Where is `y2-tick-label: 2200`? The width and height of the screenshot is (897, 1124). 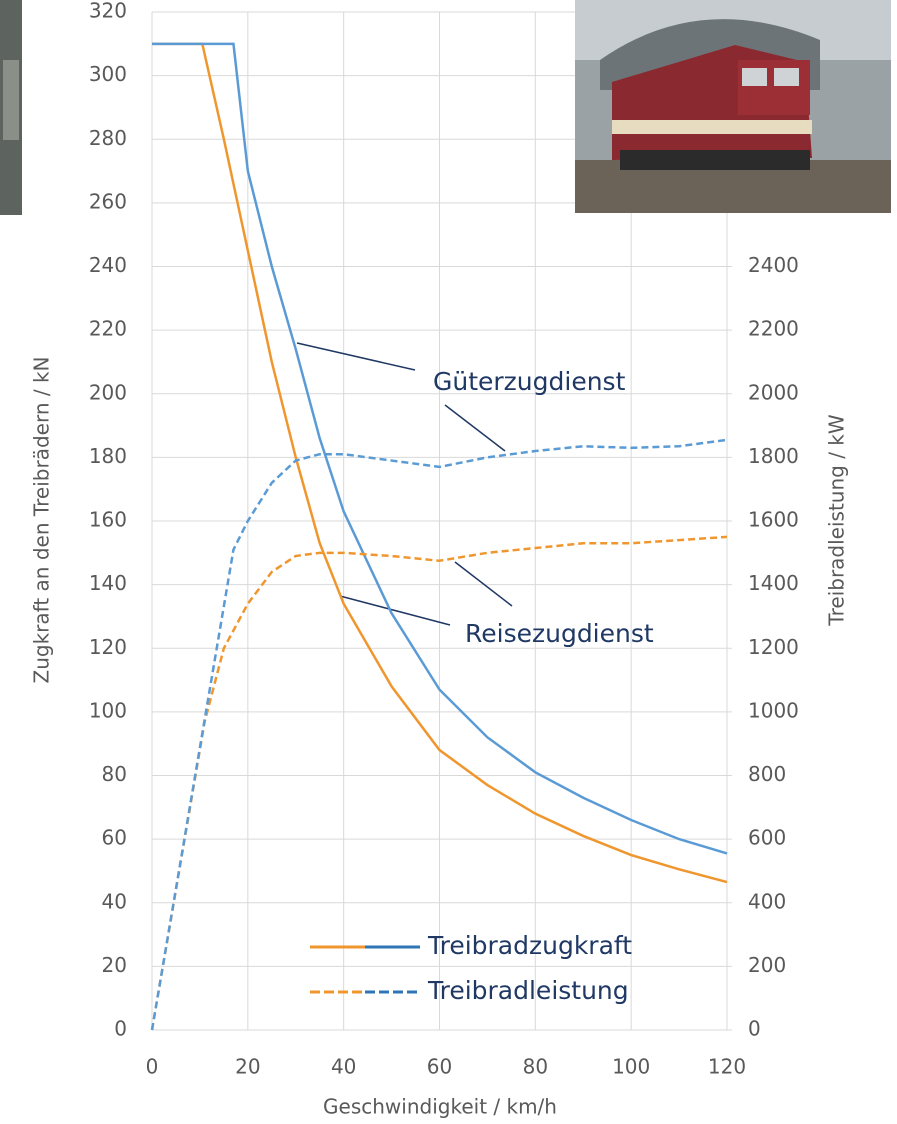
y2-tick-label: 2200 is located at coordinates (773, 329).